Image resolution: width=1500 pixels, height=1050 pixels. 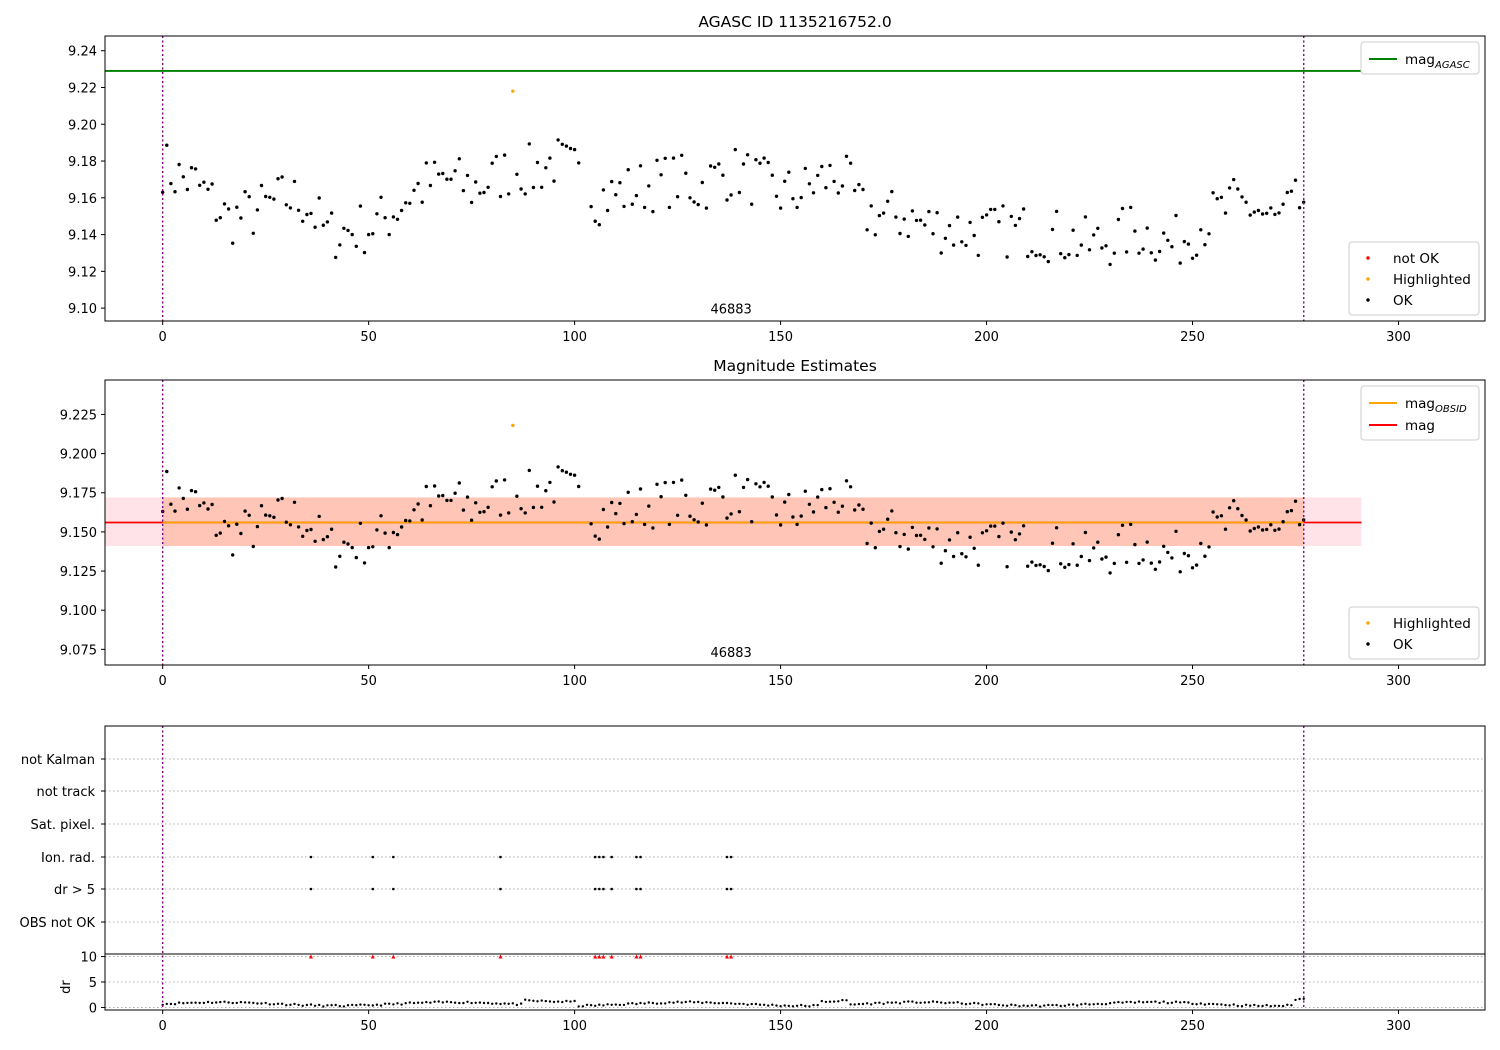 What do you see at coordinates (311, 857) in the screenshot?
I see `flag-point` at bounding box center [311, 857].